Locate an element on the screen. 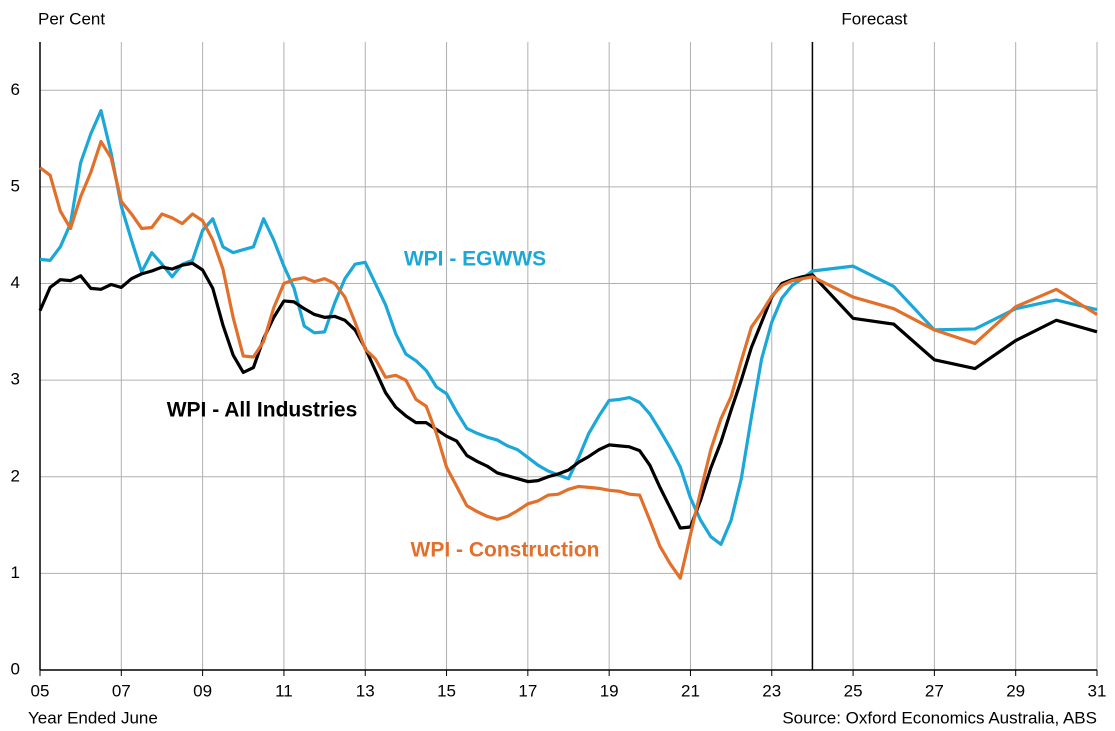 This screenshot has height=731, width=1115. x-axis-label: Year Ended June is located at coordinates (93, 717).